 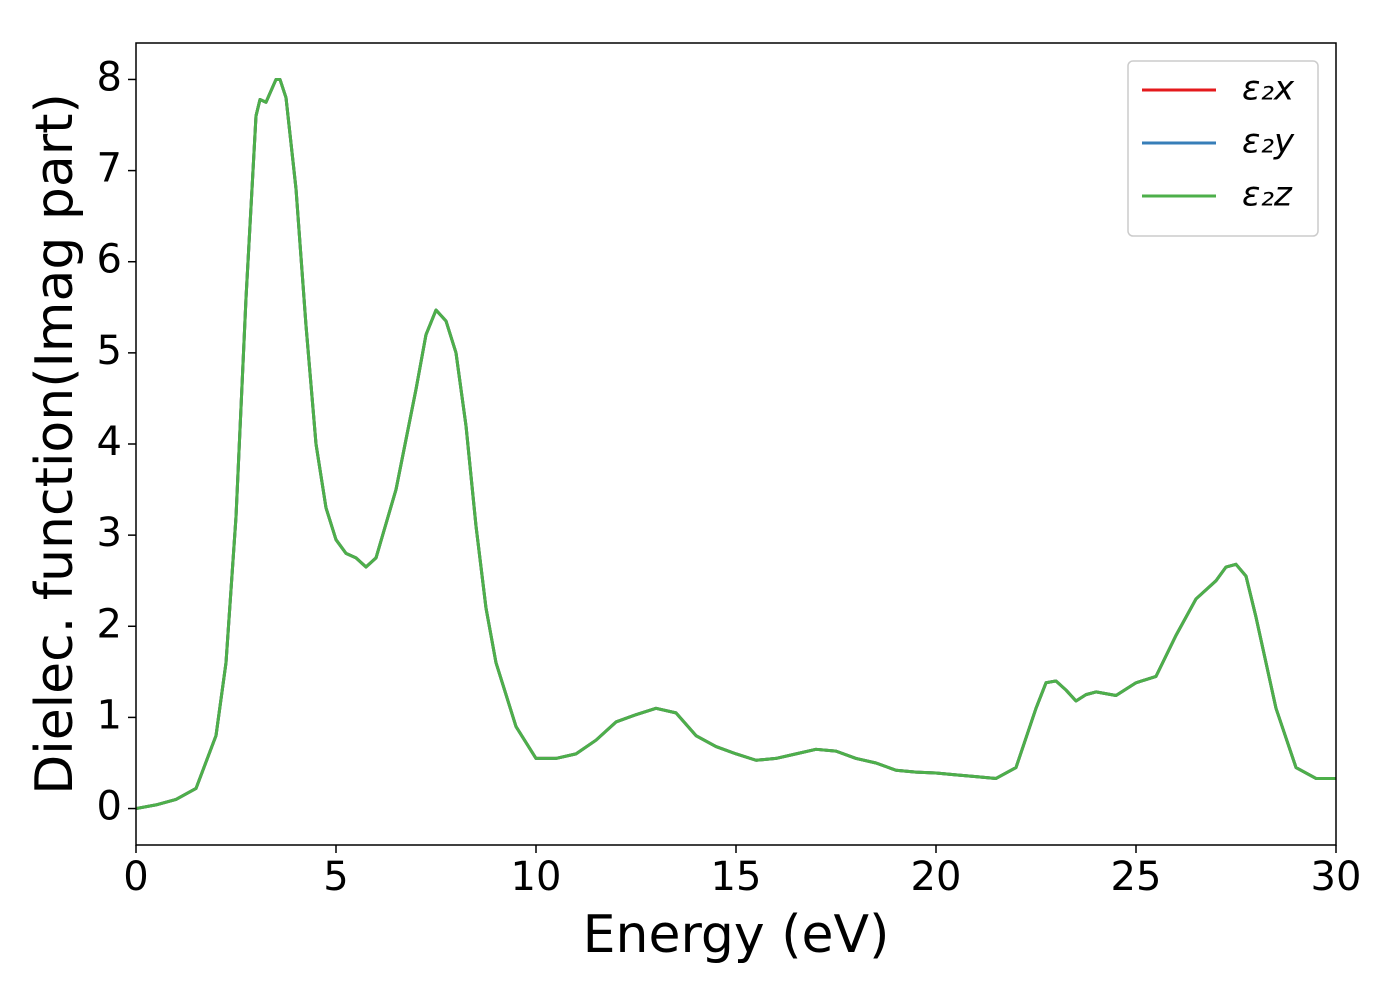 What do you see at coordinates (109, 715) in the screenshot?
I see `y-tick-label: 1` at bounding box center [109, 715].